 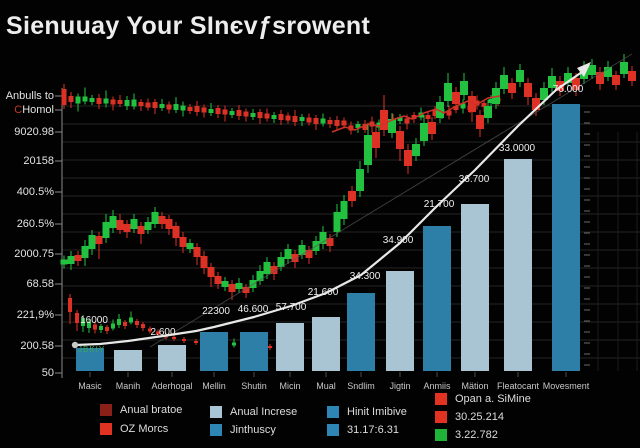 I want to click on legend-item: Hinit Imibive, so click(x=367, y=412).